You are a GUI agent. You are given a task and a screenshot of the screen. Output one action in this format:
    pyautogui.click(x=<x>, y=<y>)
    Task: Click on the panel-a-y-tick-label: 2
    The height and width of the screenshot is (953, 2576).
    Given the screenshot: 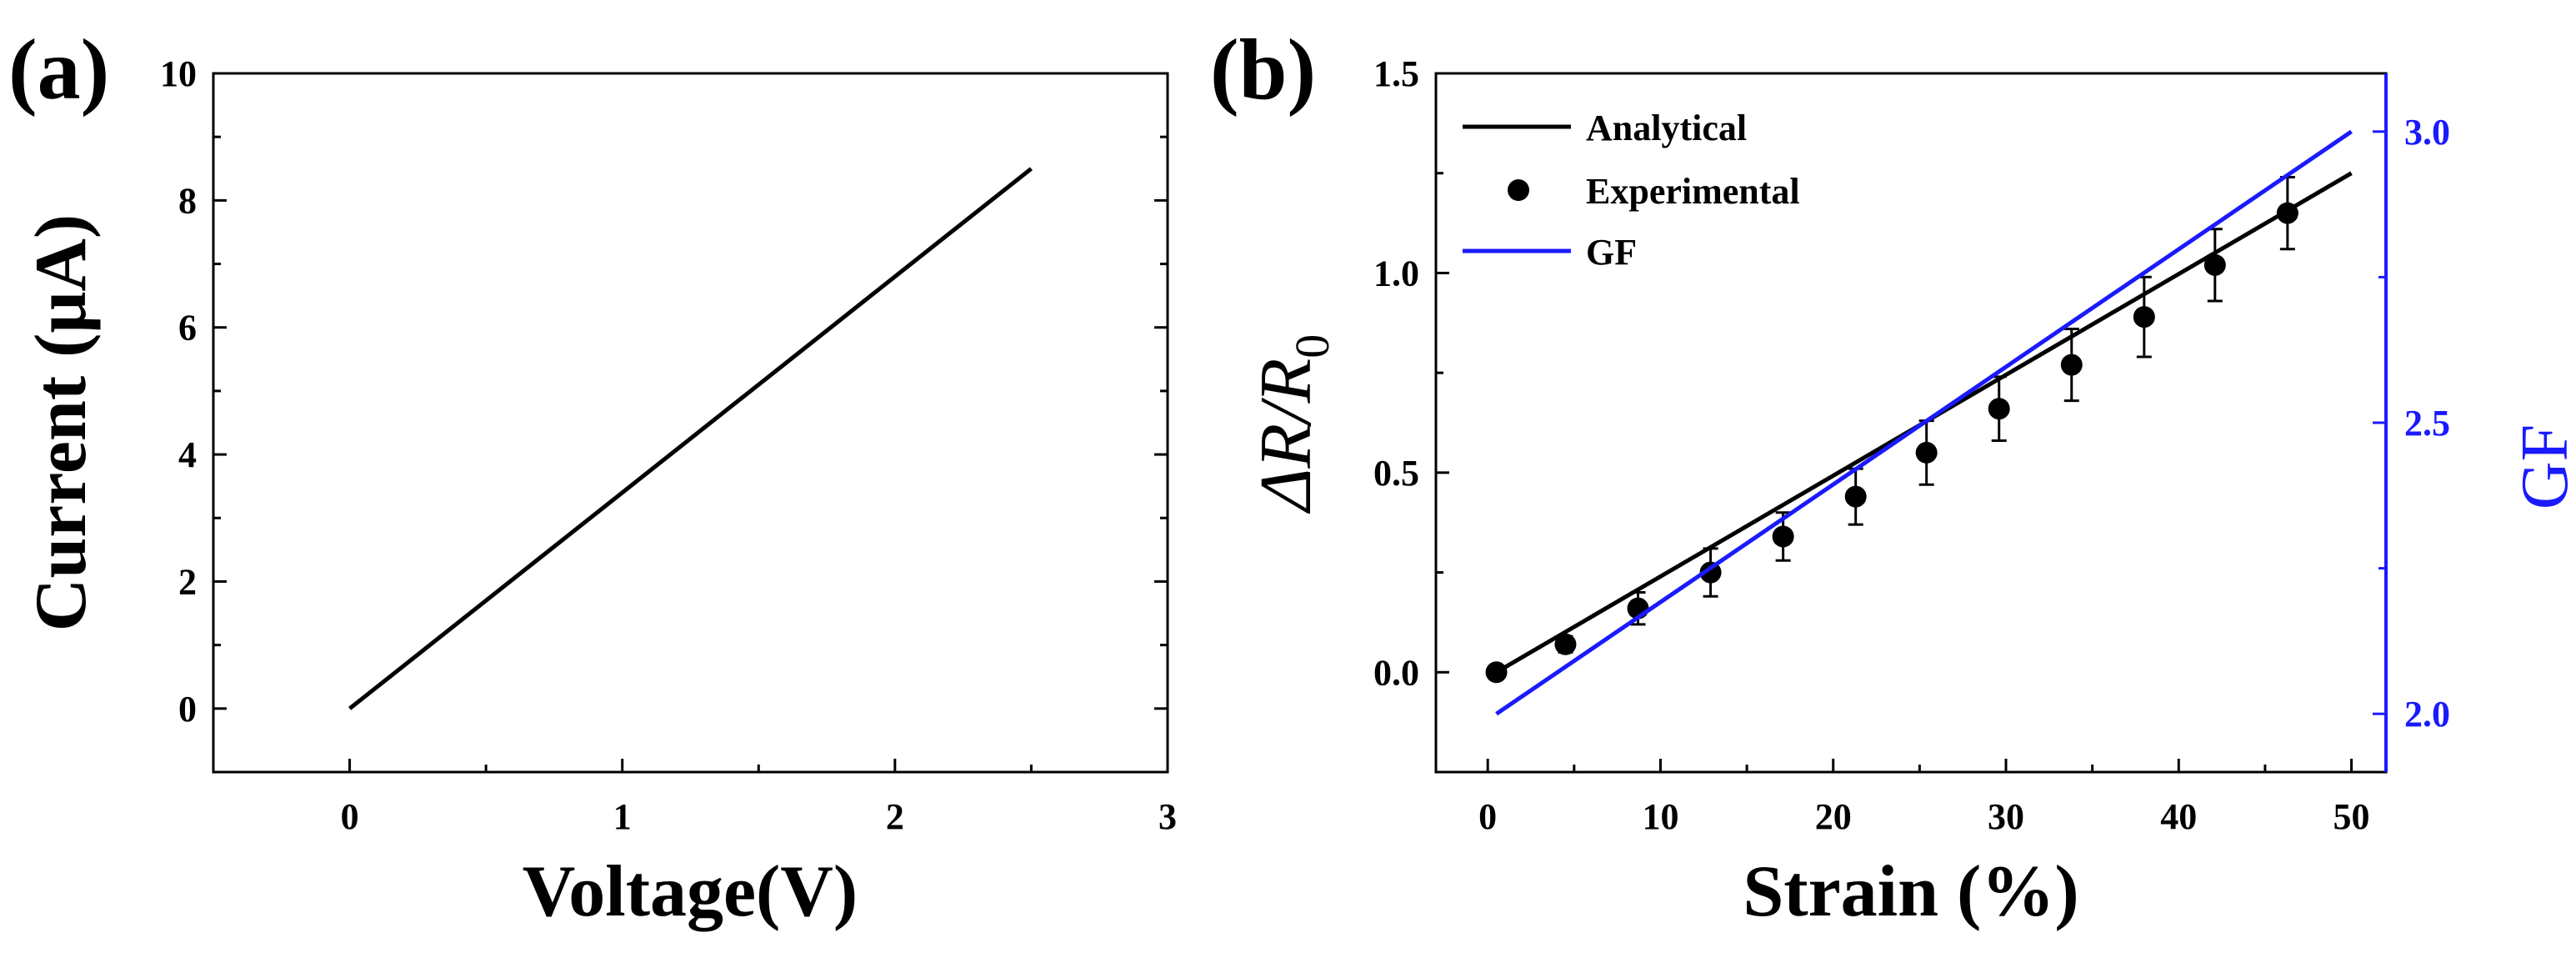 What is the action you would take?
    pyautogui.click(x=188, y=581)
    